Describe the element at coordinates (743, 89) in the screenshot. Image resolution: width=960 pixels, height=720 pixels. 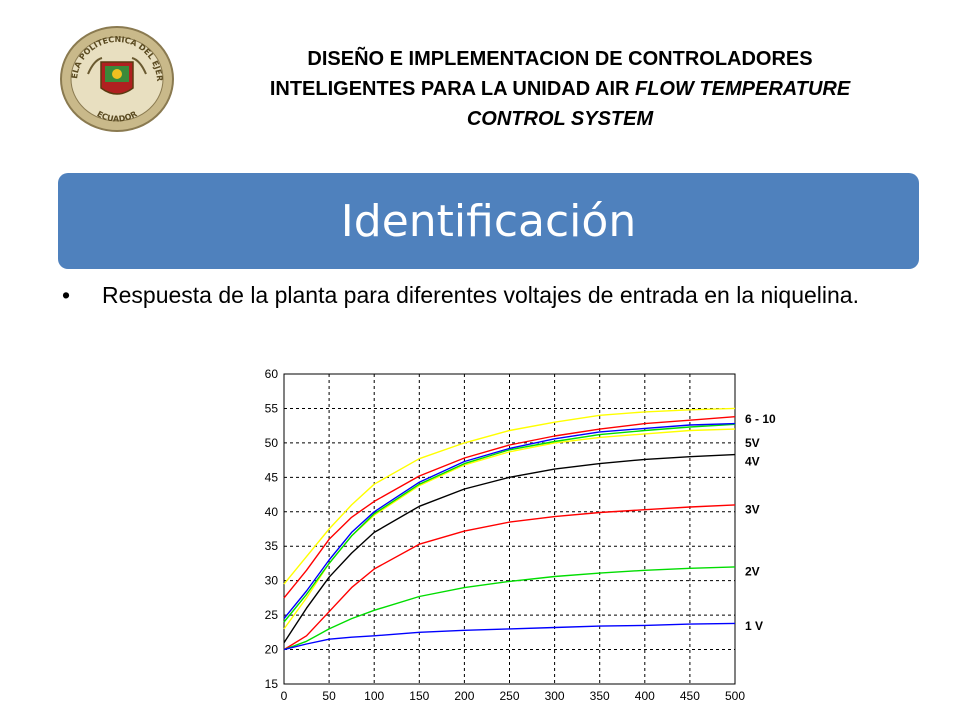
I see `title-line-2-italic: FLOW TEMPERATURE` at that location.